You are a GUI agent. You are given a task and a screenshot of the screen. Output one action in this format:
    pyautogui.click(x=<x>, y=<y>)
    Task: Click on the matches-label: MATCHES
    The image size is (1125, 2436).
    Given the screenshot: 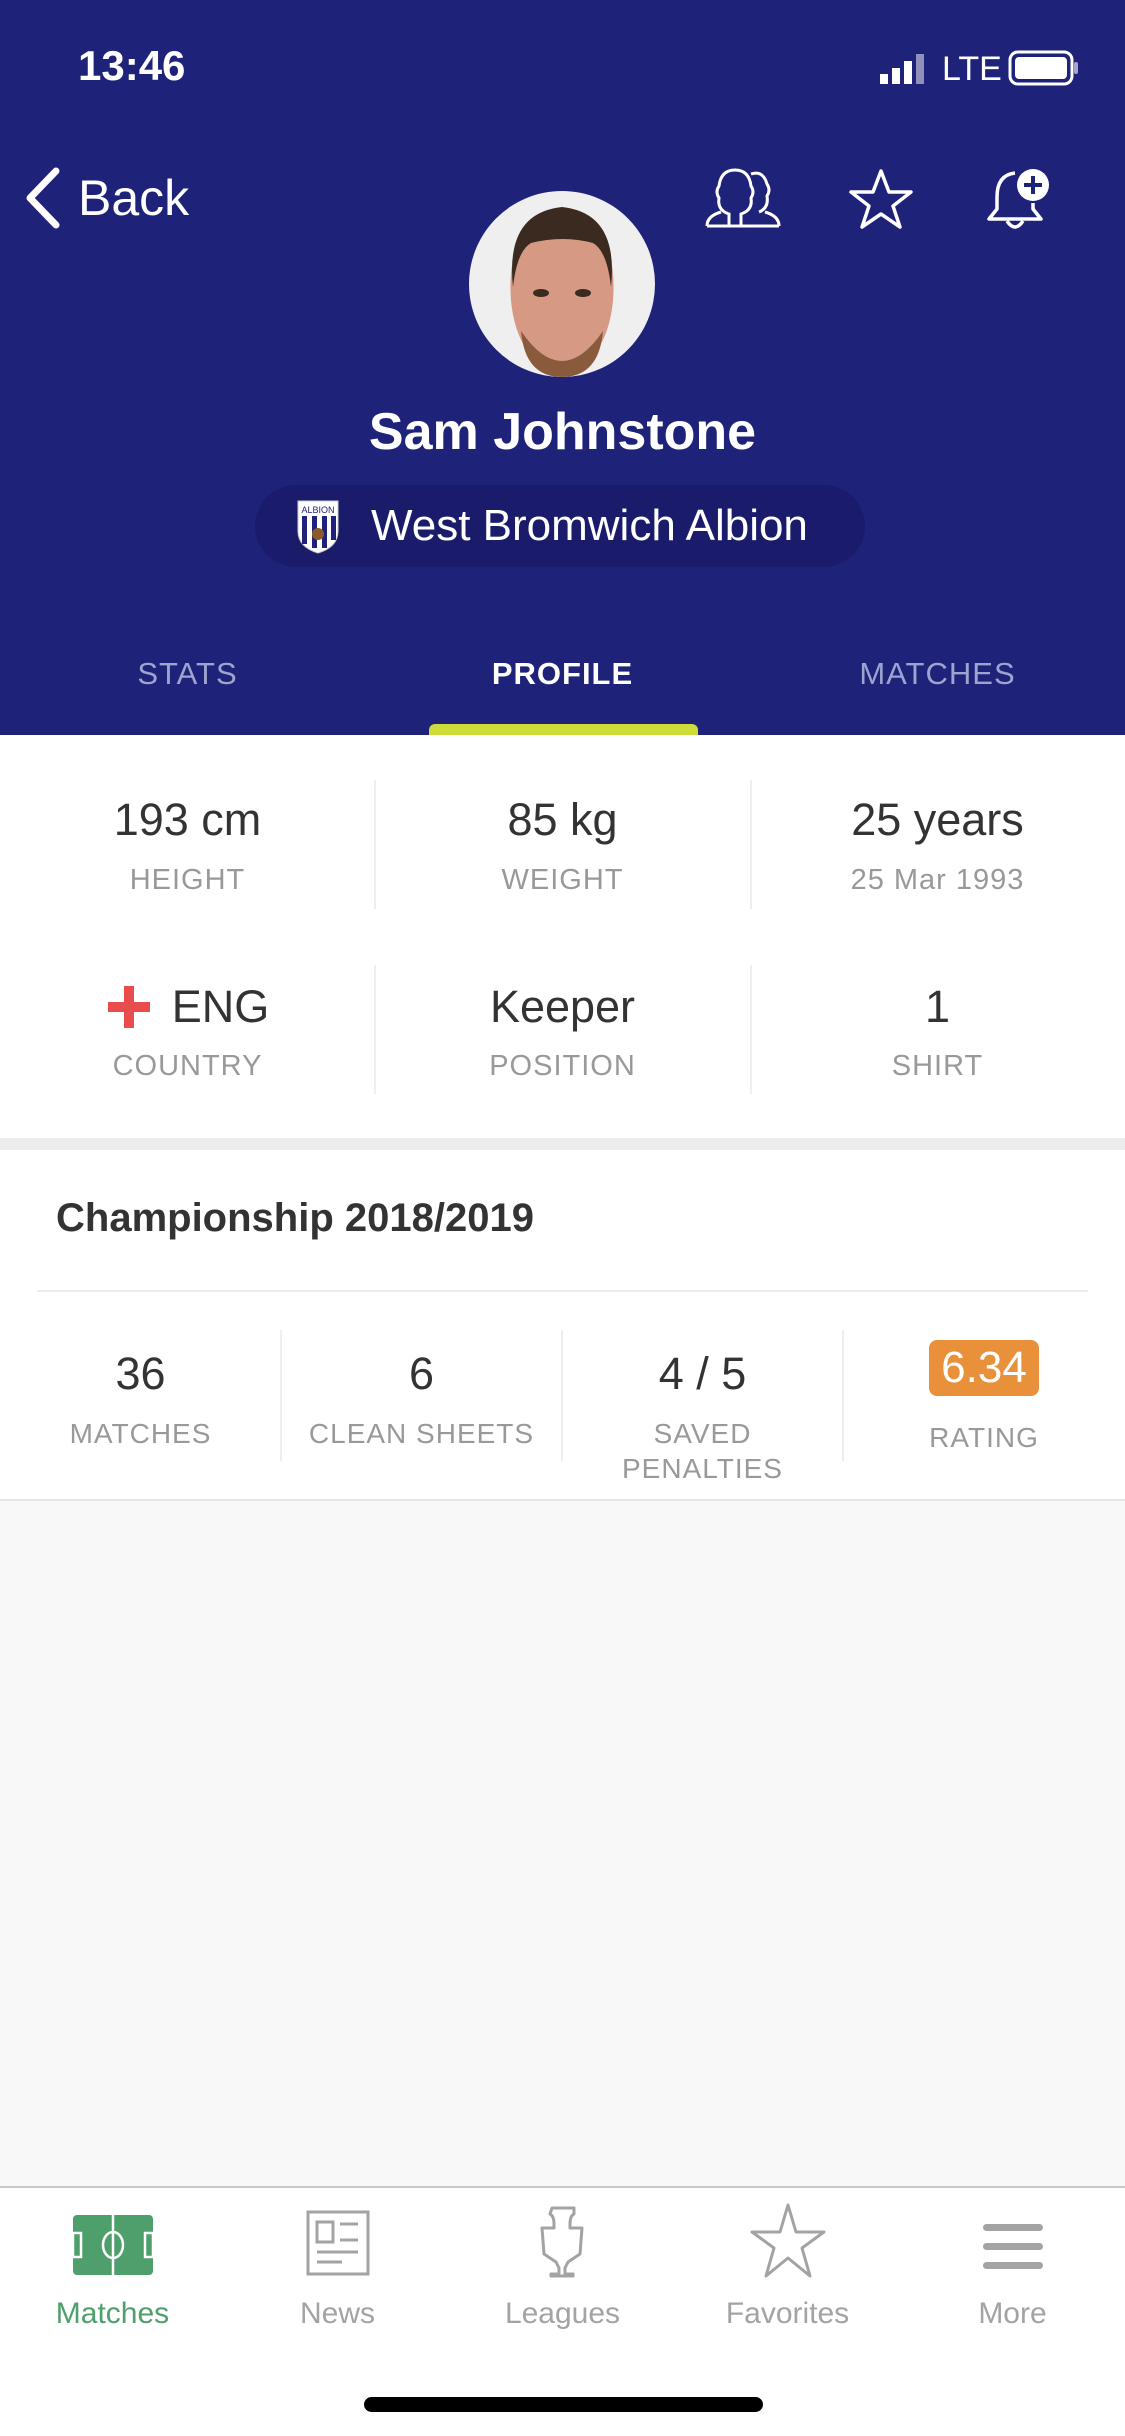 What is the action you would take?
    pyautogui.click(x=140, y=1433)
    